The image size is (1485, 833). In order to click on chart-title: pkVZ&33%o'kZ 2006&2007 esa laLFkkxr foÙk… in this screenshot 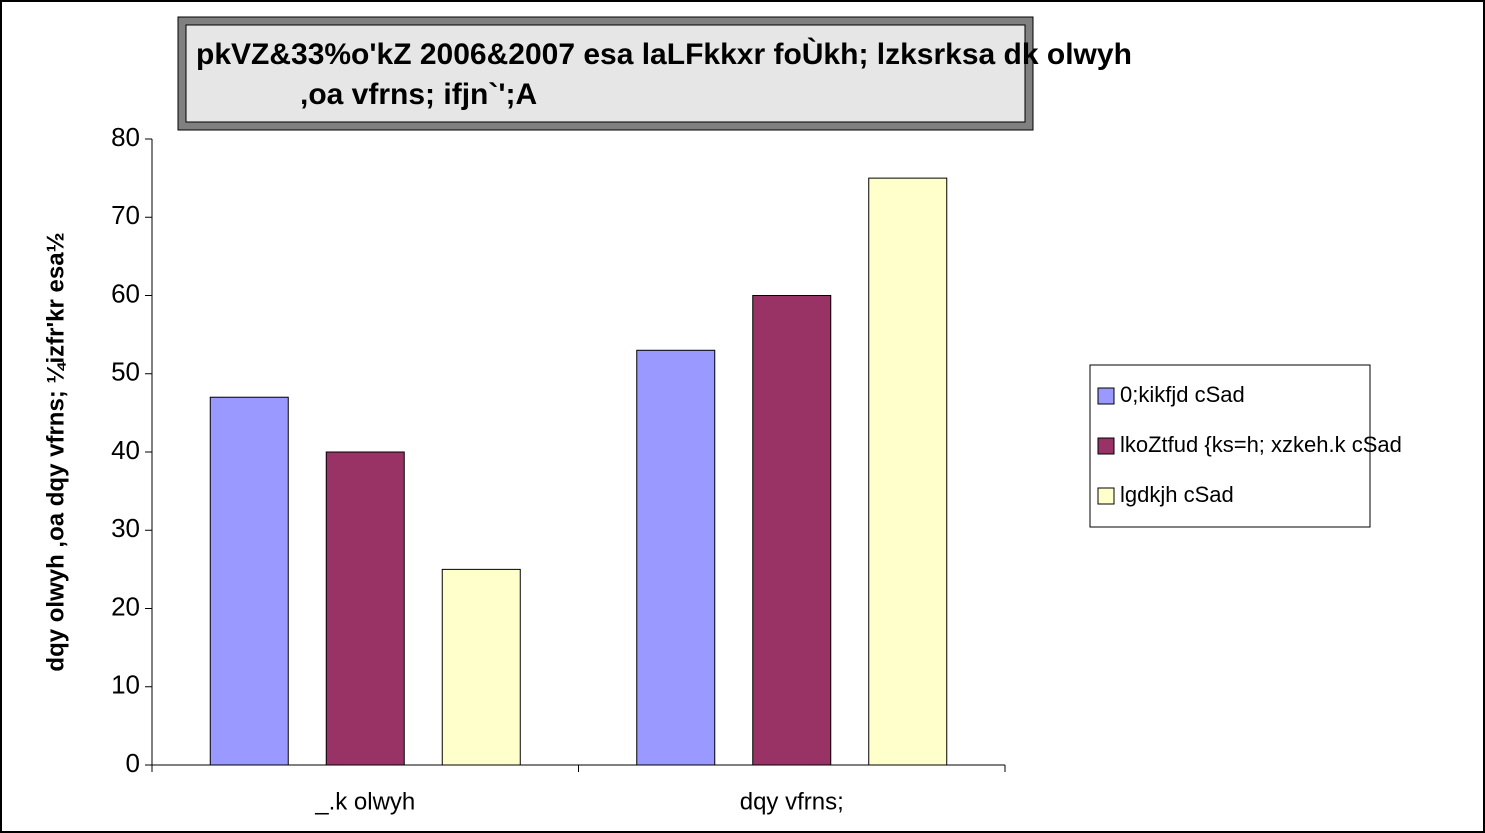, I will do `click(664, 54)`.